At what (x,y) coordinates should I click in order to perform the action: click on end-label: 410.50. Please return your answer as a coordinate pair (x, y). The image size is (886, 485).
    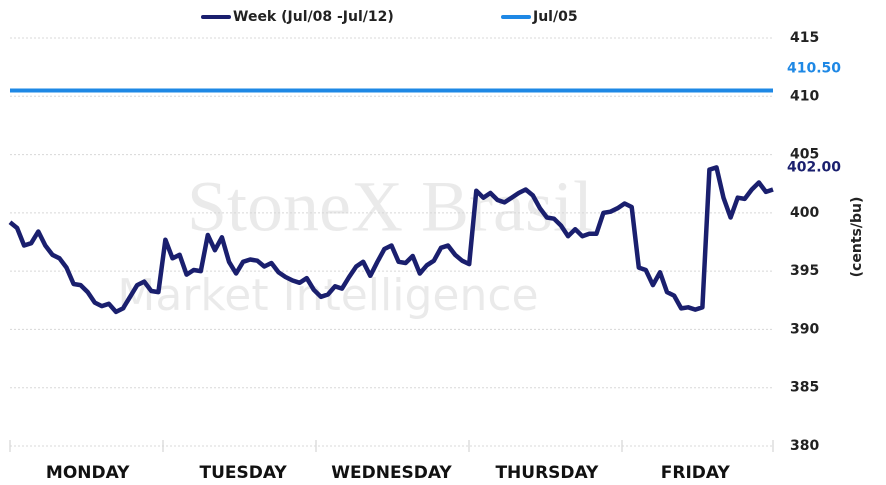
    Looking at the image, I should click on (814, 68).